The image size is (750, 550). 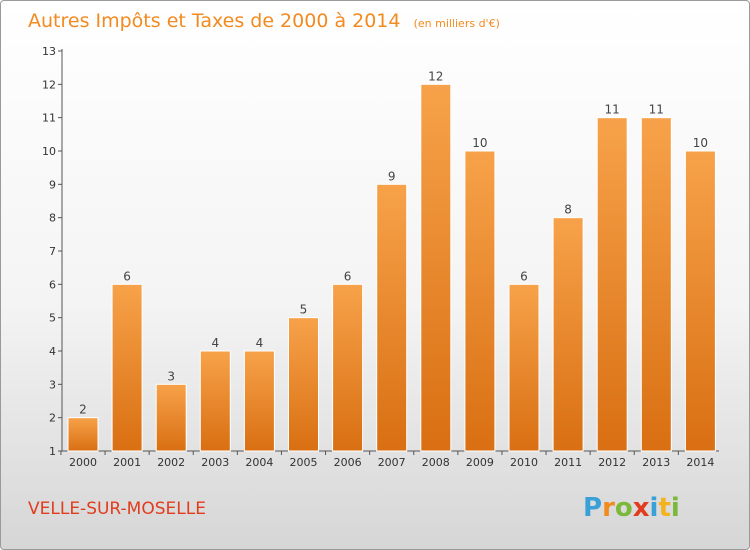 I want to click on x-tick-label: 2013, so click(x=656, y=462).